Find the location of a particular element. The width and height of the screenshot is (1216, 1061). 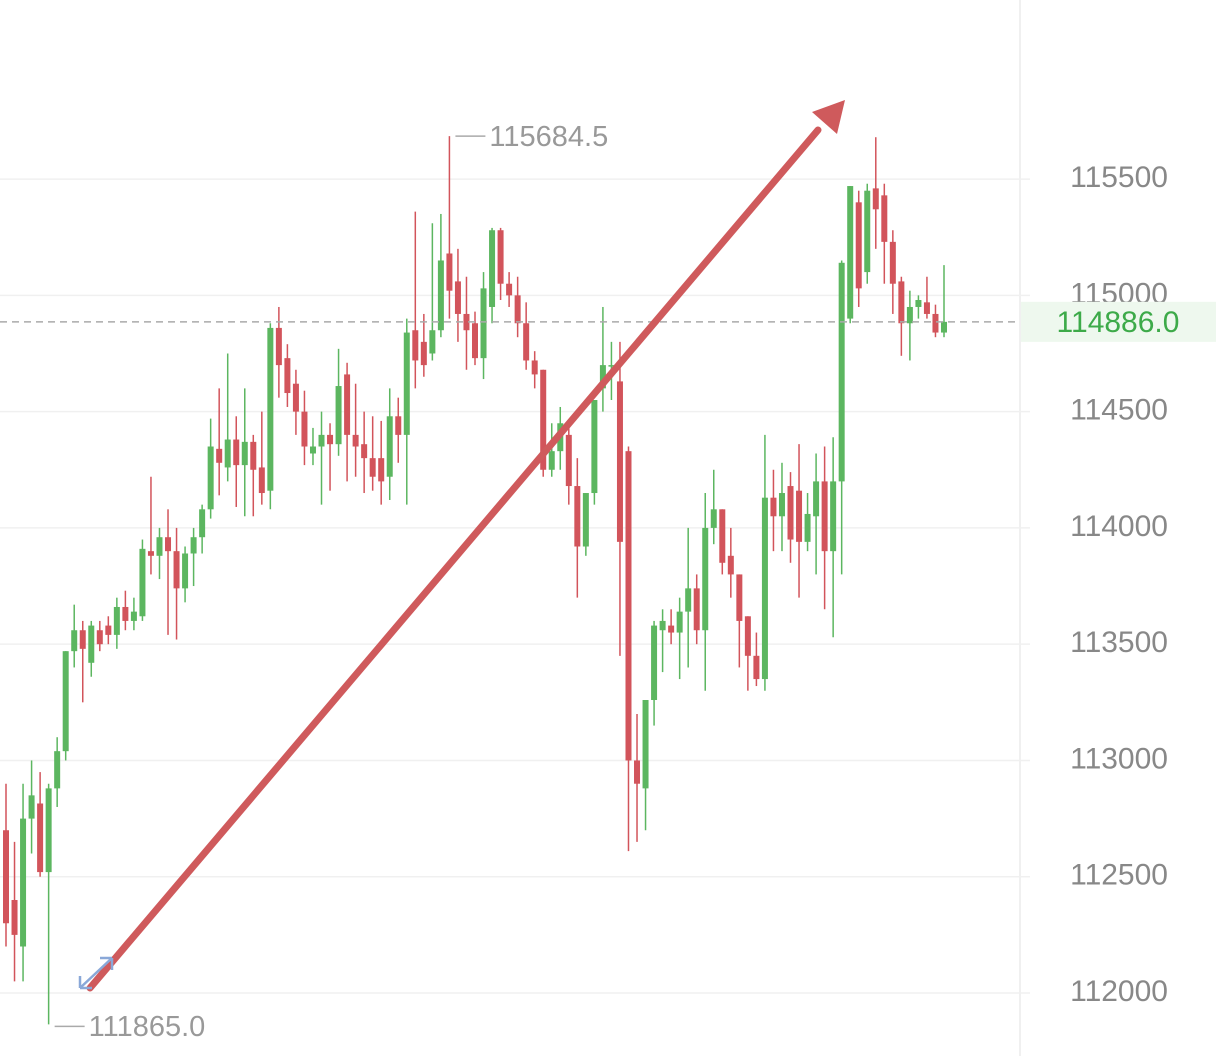

y-tick-label: 114000 is located at coordinates (1119, 526).